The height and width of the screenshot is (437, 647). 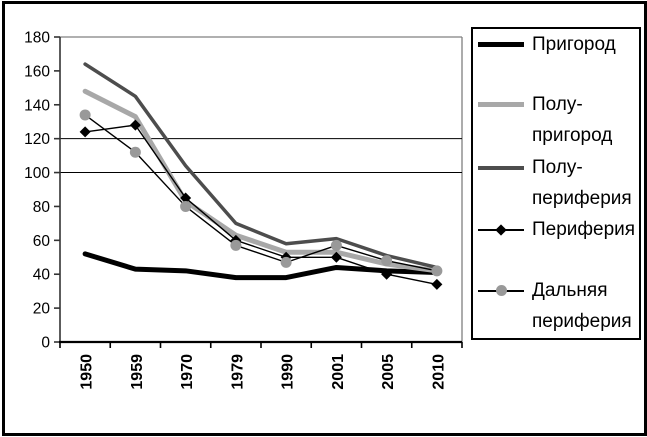 What do you see at coordinates (137, 372) in the screenshot?
I see `x-tick-label: 1959` at bounding box center [137, 372].